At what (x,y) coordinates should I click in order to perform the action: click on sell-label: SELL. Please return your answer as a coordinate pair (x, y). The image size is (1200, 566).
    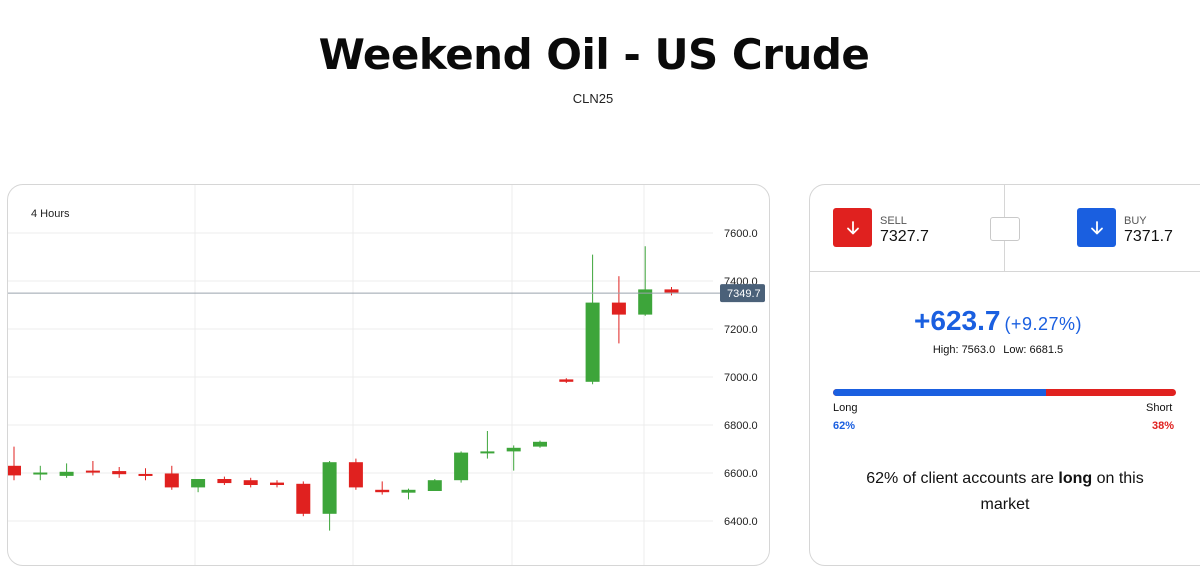
    Looking at the image, I should click on (893, 221).